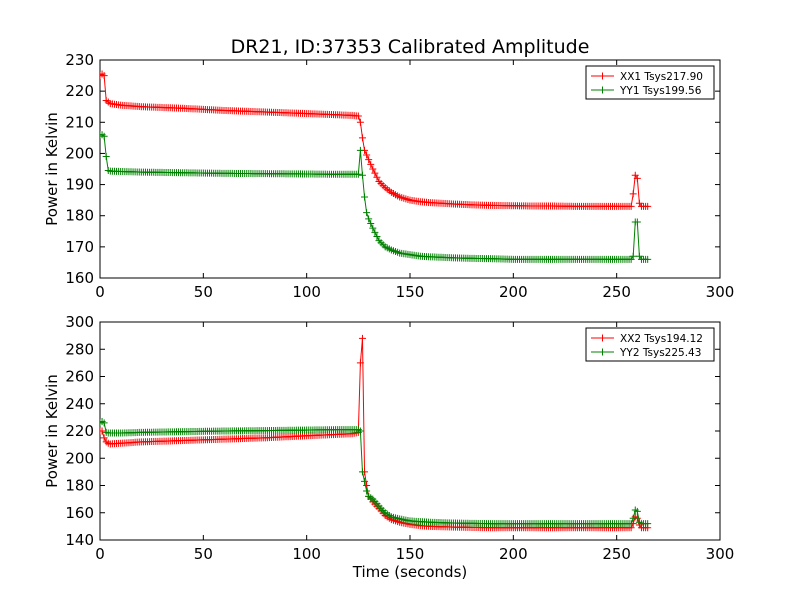  I want to click on top-ytick-label: 180, so click(79, 216).